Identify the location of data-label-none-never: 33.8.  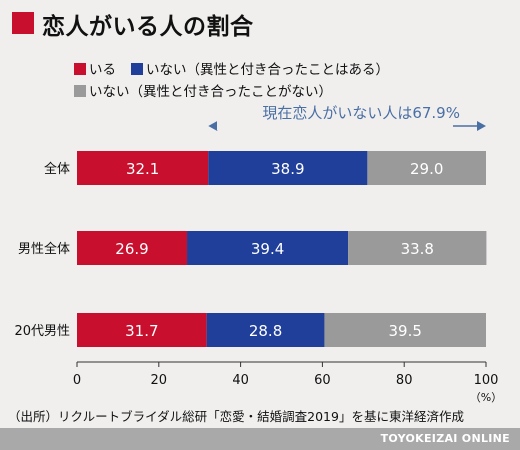
(417, 249).